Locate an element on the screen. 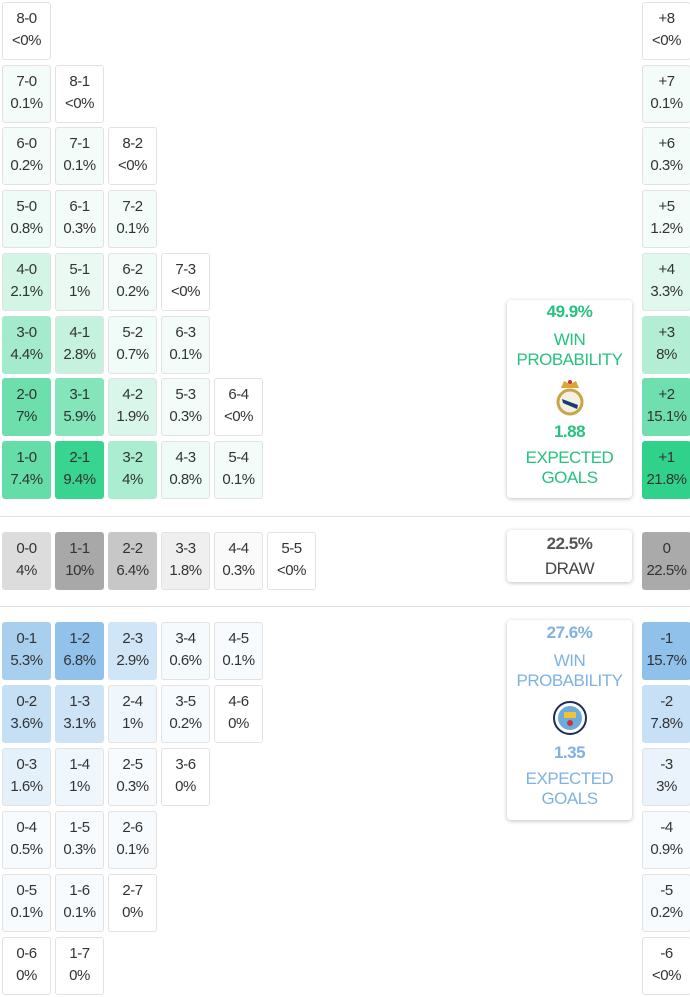 Image resolution: width=690 pixels, height=997 pixels. probability-label: 9.4% is located at coordinates (79, 479).